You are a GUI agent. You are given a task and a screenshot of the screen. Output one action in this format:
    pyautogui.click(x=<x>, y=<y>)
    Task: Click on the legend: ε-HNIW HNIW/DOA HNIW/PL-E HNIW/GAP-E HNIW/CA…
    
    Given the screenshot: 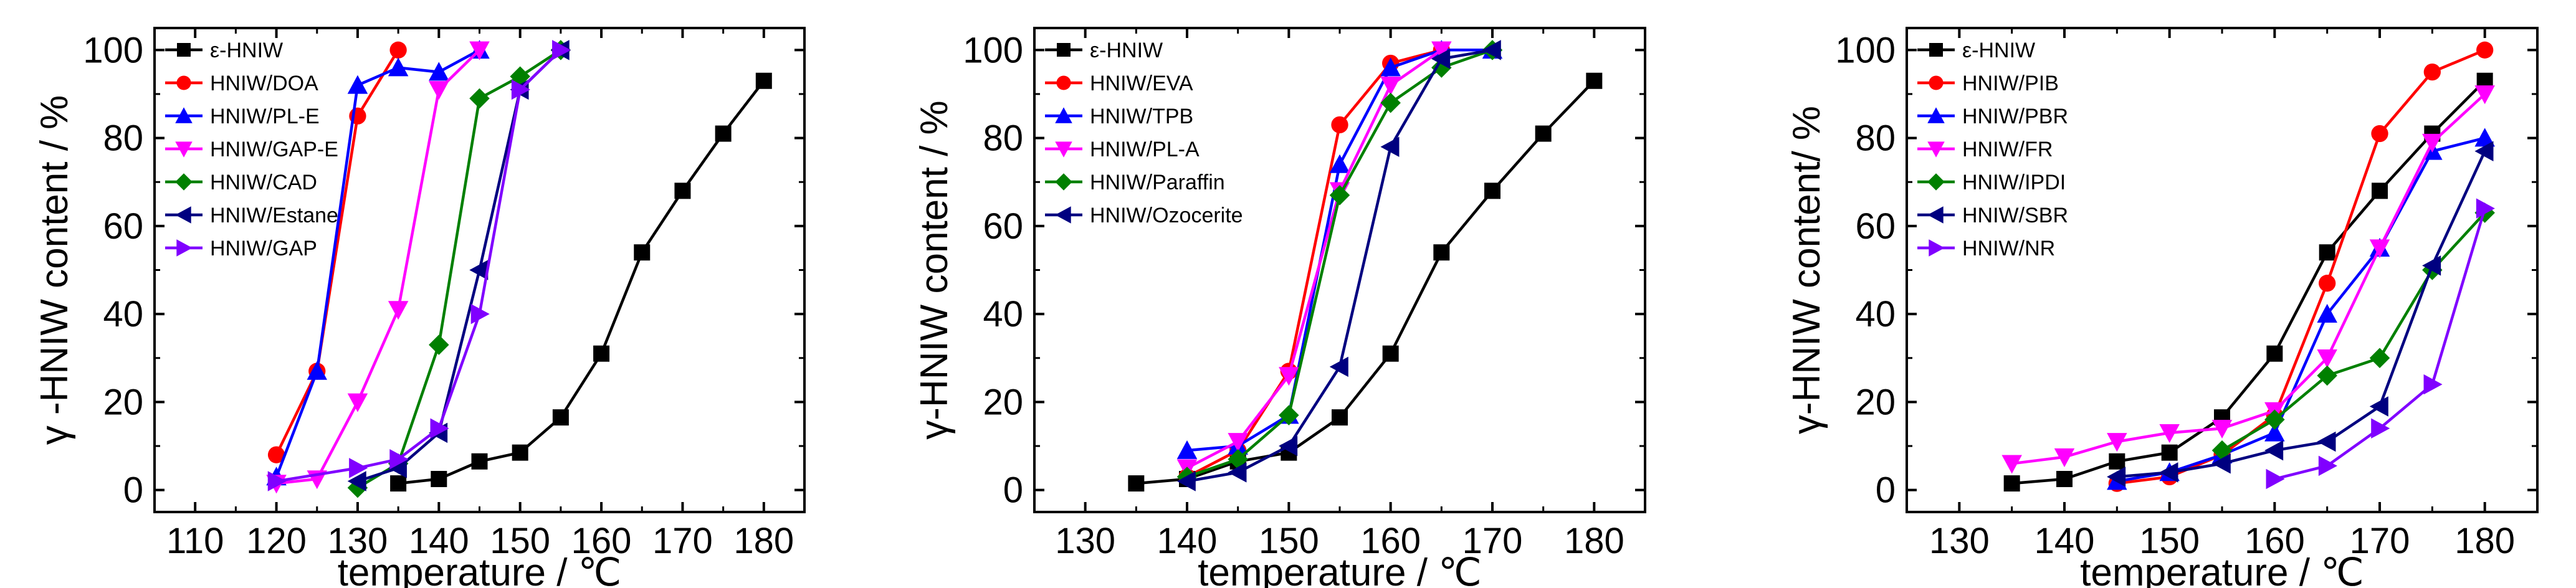 What is the action you would take?
    pyautogui.click(x=251, y=149)
    